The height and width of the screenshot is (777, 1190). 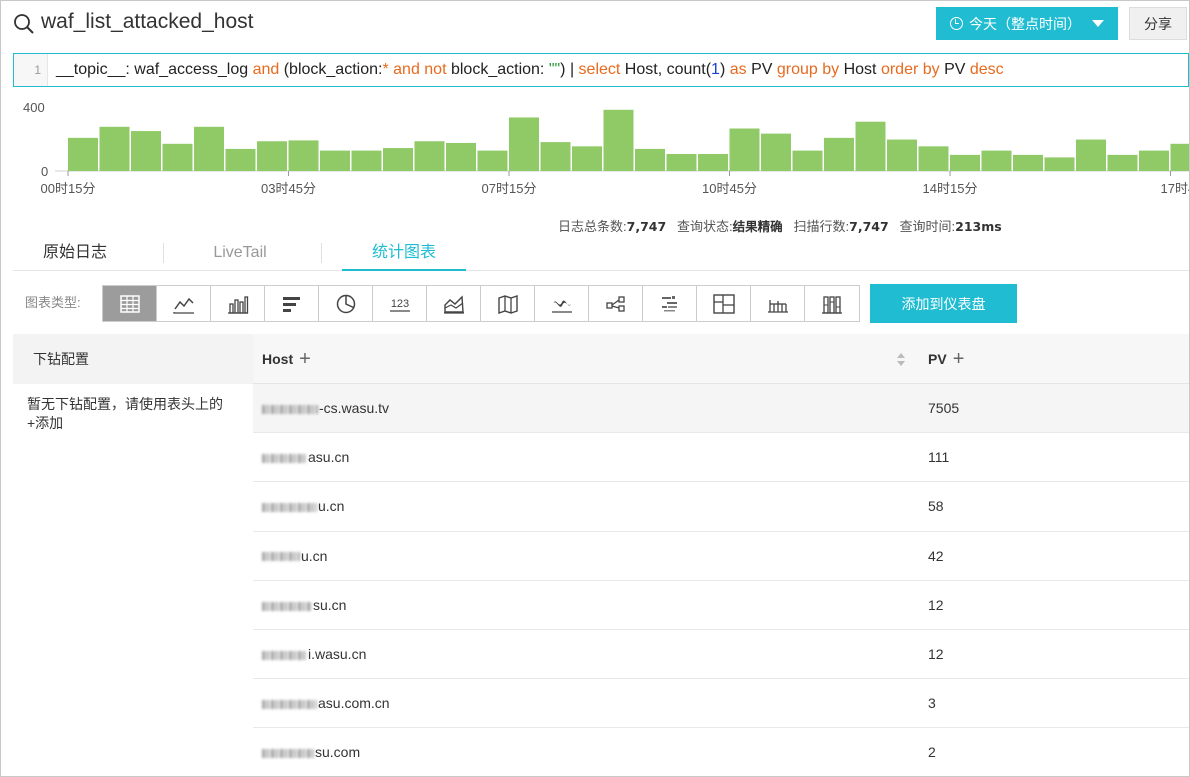 What do you see at coordinates (240, 252) in the screenshot?
I see `tab-livetail: LiveTail` at bounding box center [240, 252].